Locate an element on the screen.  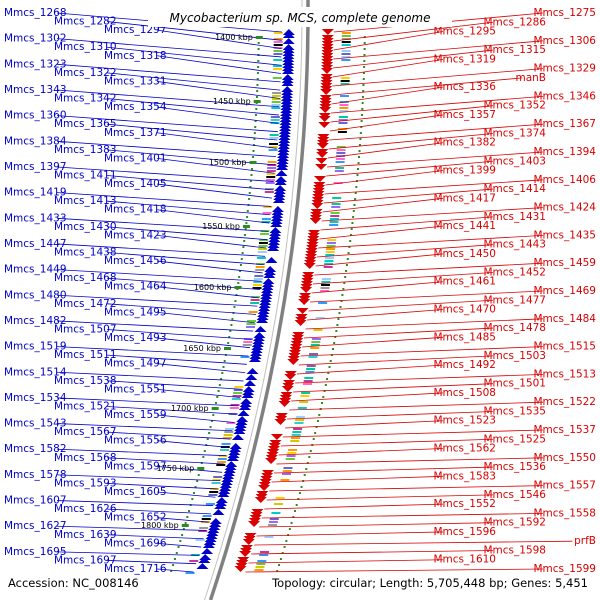
gene-label: Mmcs_1336 is located at coordinates (464, 87).